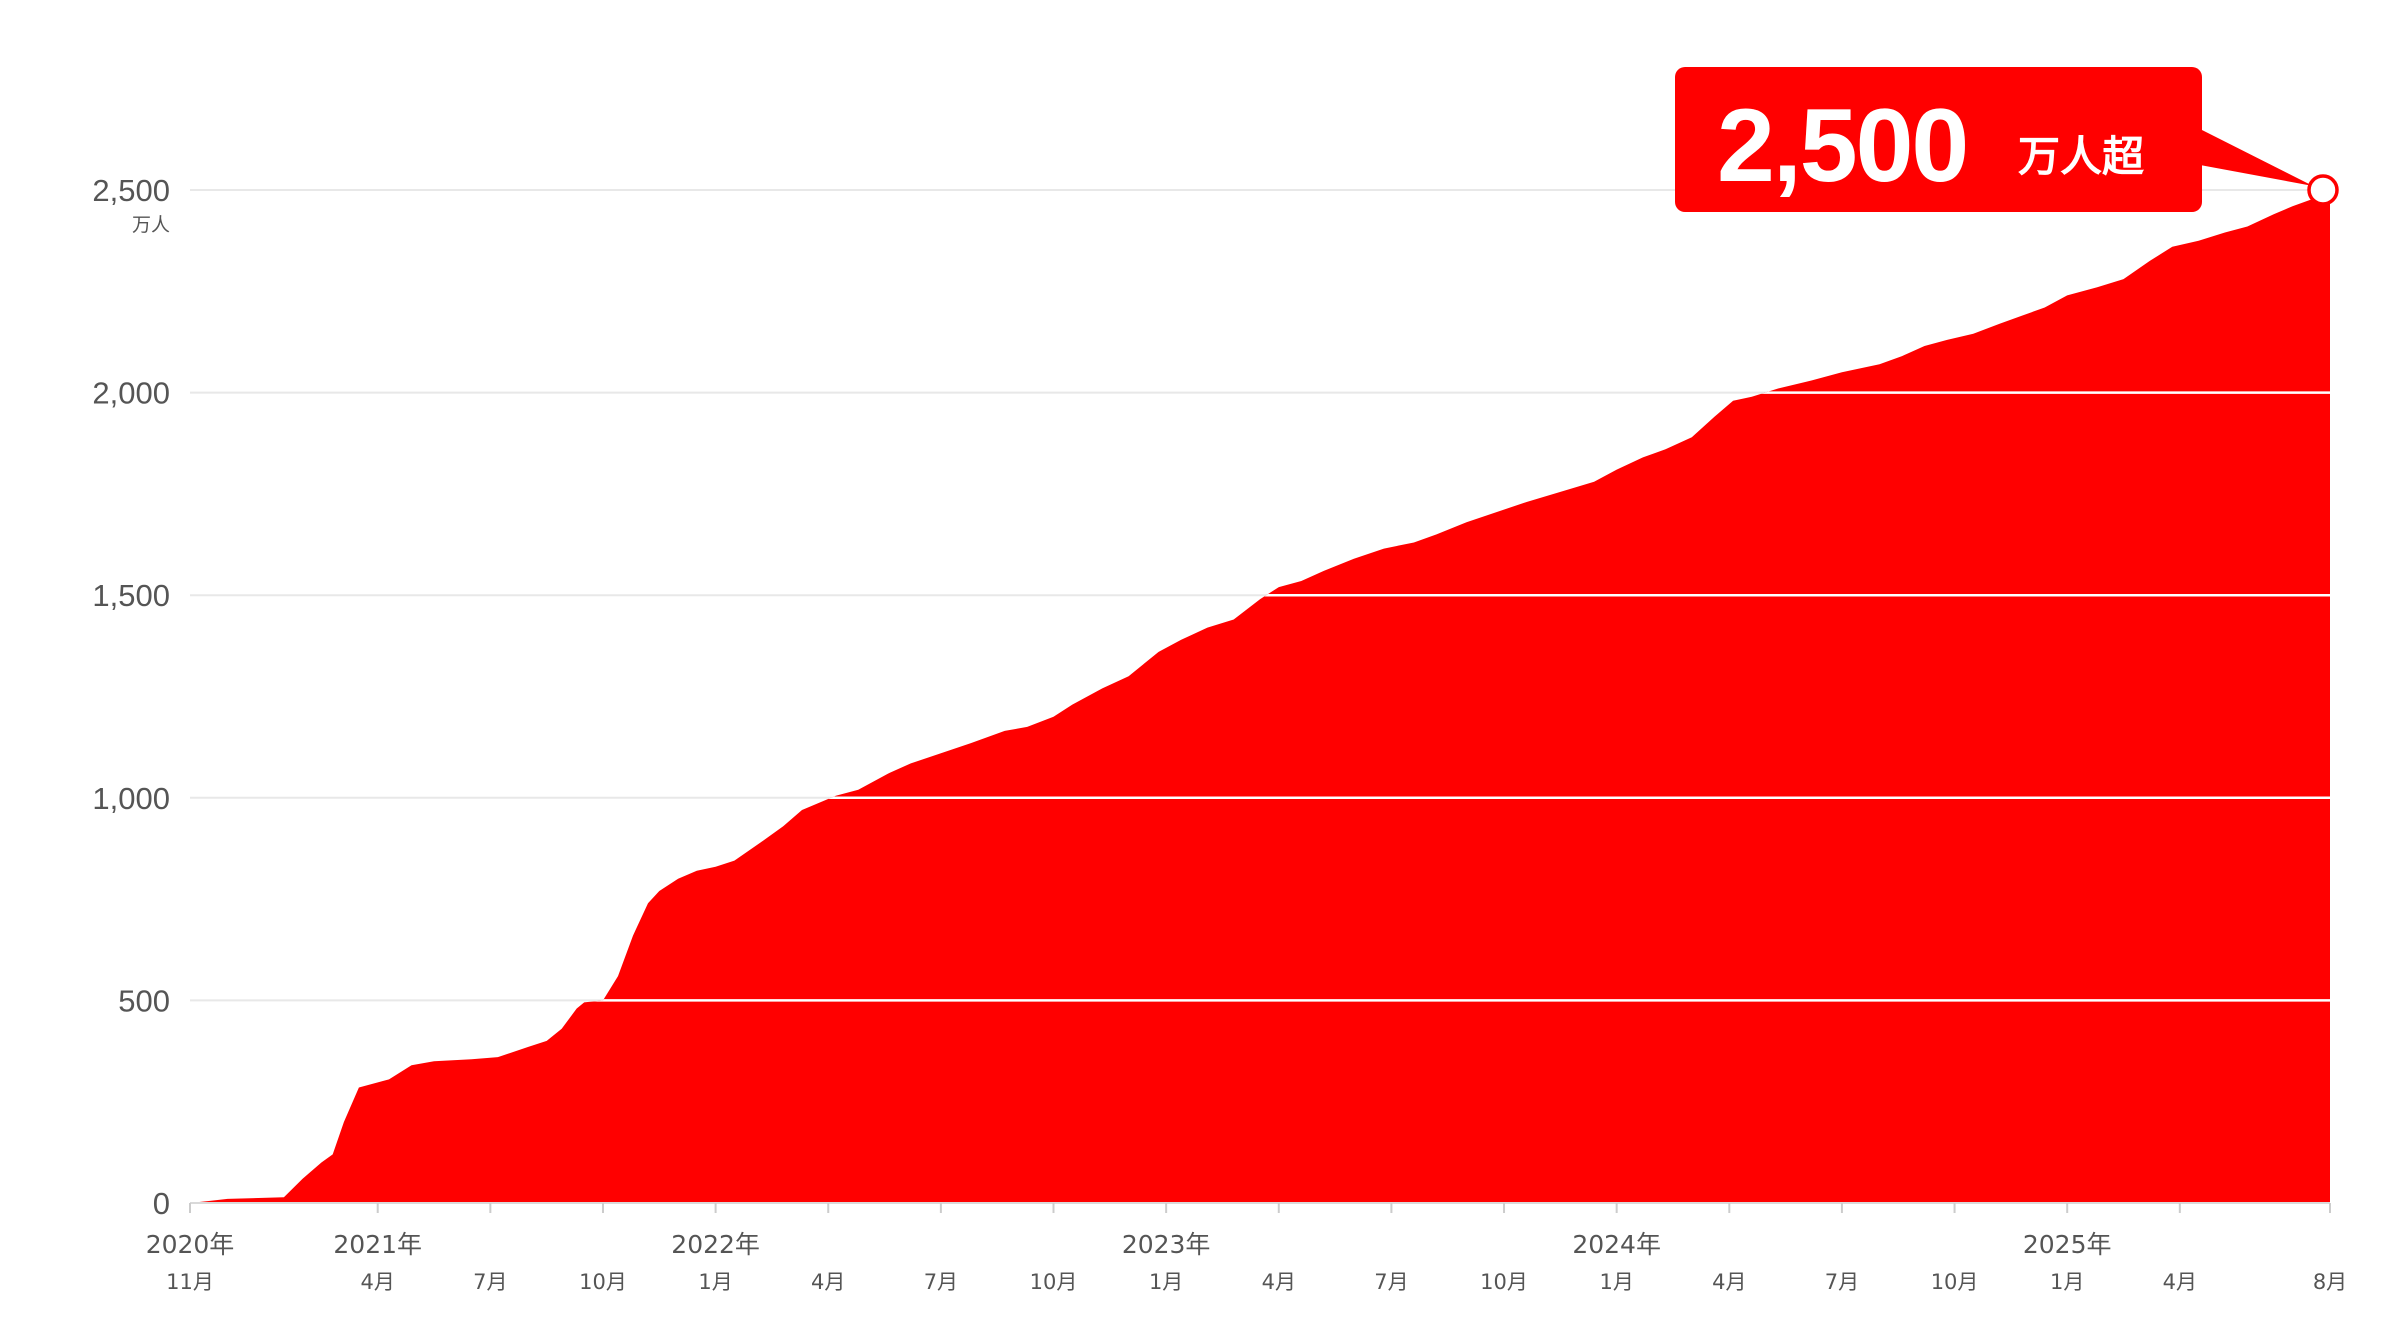  Describe the element at coordinates (131, 393) in the screenshot. I see `y-tick-label: 2,000` at that location.